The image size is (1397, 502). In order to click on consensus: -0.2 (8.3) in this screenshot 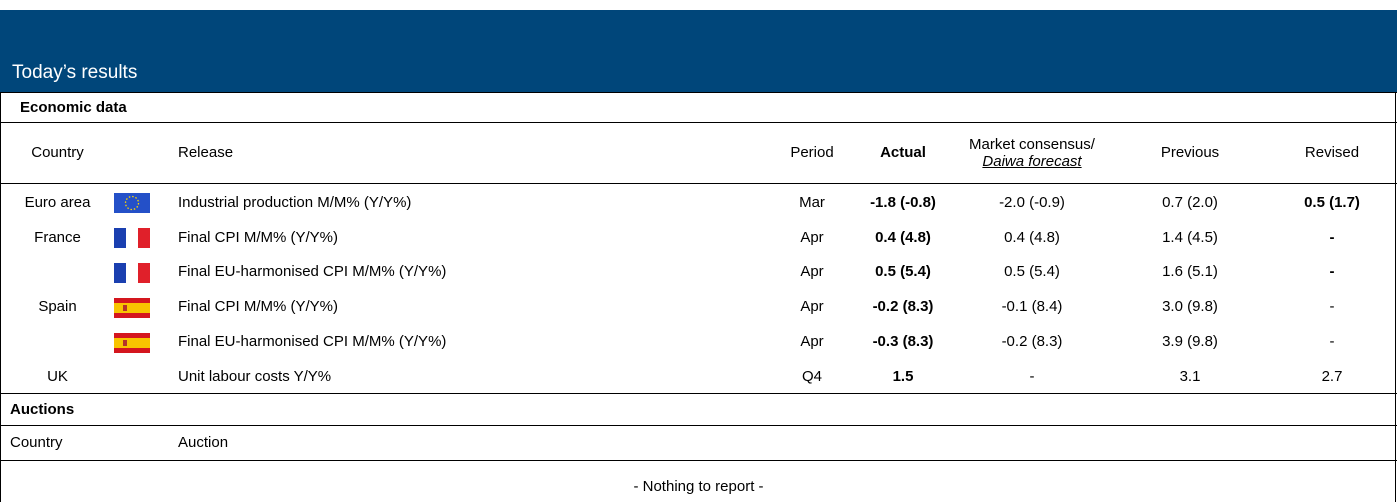, I will do `click(1032, 341)`.